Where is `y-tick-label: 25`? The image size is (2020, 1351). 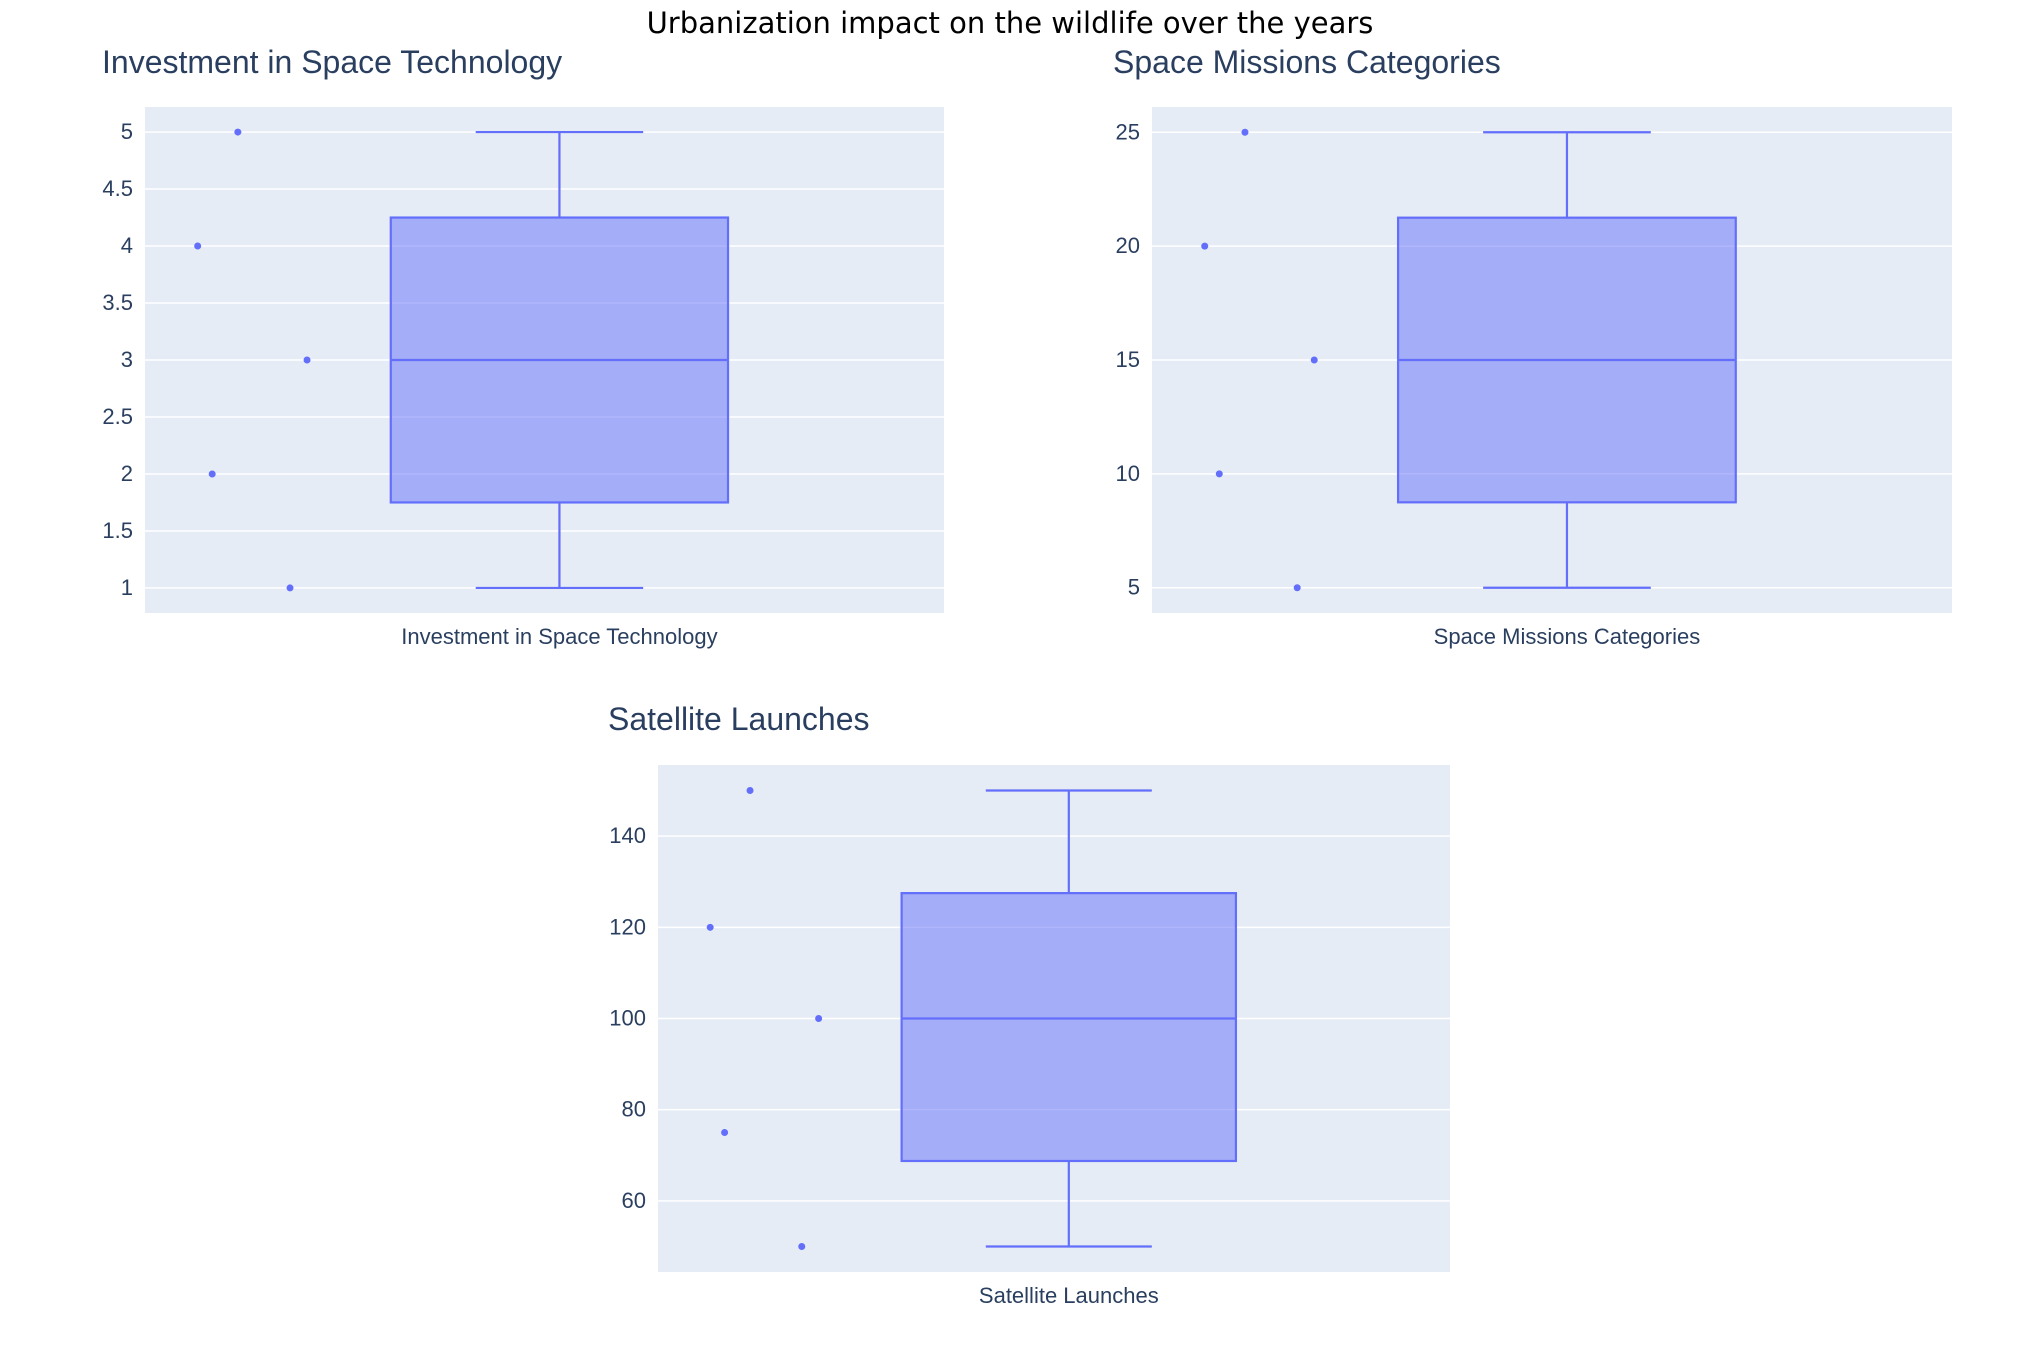 y-tick-label: 25 is located at coordinates (1128, 131).